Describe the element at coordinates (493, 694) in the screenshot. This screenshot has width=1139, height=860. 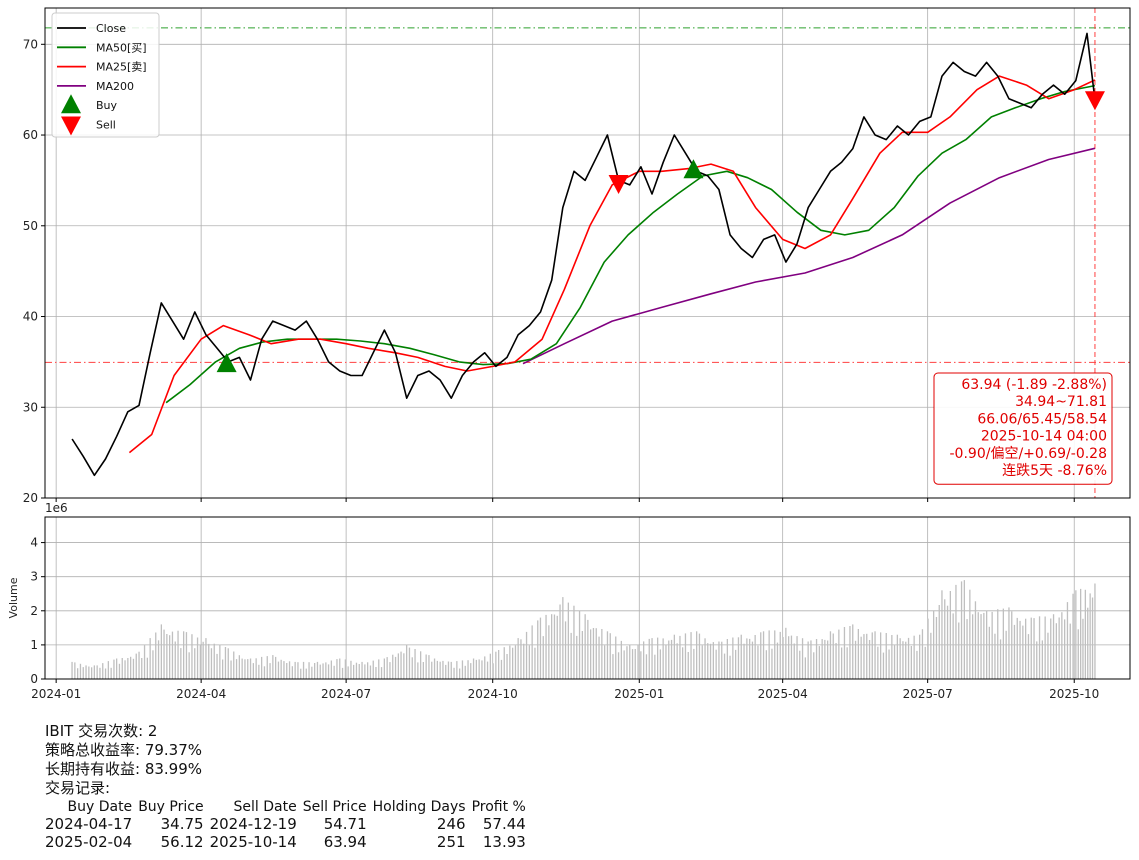
I see `x-tick-label: 2024-10` at that location.